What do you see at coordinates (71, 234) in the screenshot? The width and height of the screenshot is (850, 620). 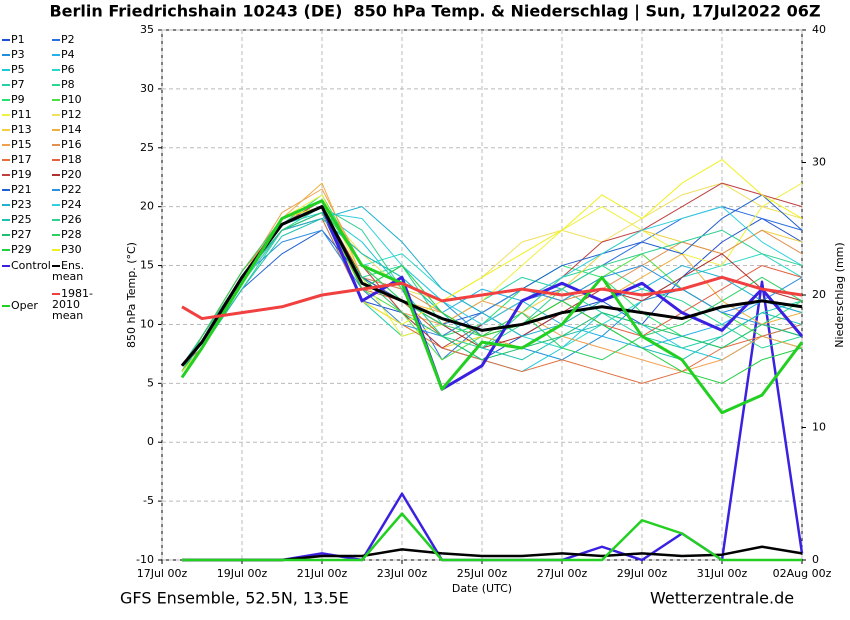 I see `legend-label: P28` at bounding box center [71, 234].